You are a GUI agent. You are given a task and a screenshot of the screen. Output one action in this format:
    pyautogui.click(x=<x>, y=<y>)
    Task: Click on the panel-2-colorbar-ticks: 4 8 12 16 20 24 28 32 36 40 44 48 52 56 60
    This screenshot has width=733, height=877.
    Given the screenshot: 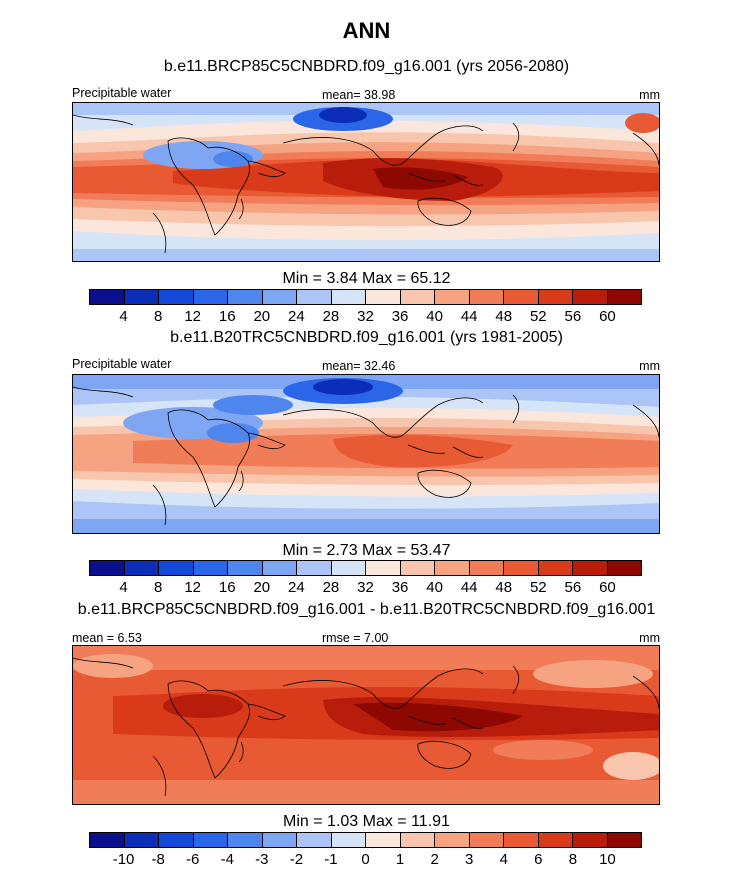 What is the action you would take?
    pyautogui.click(x=365, y=589)
    